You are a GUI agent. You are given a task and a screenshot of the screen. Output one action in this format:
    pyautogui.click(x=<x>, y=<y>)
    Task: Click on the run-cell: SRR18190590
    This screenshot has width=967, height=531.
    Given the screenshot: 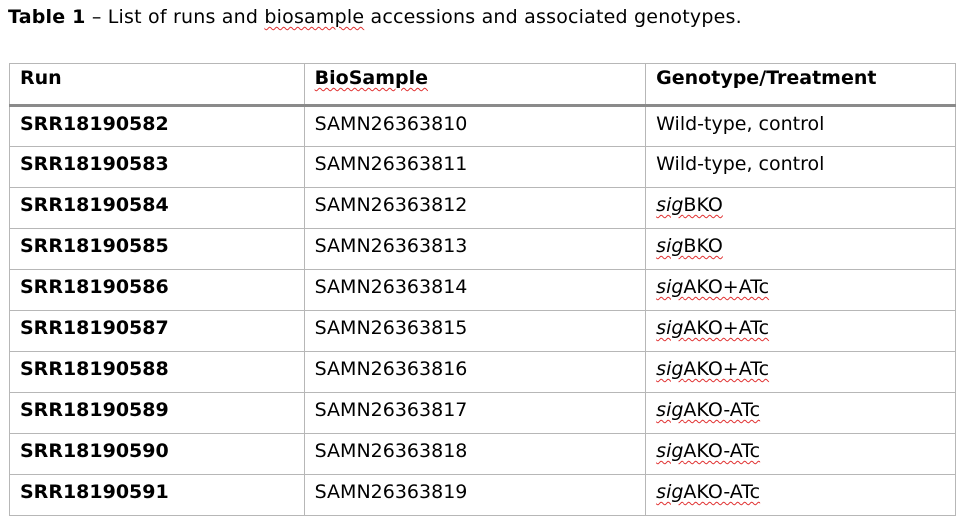 What is the action you would take?
    pyautogui.click(x=157, y=454)
    